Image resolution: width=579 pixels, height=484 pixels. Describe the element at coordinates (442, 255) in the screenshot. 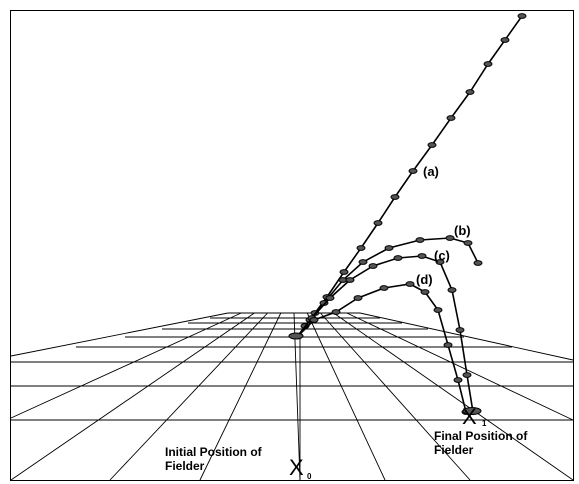

I see `label-trajectory-c: (c)` at that location.